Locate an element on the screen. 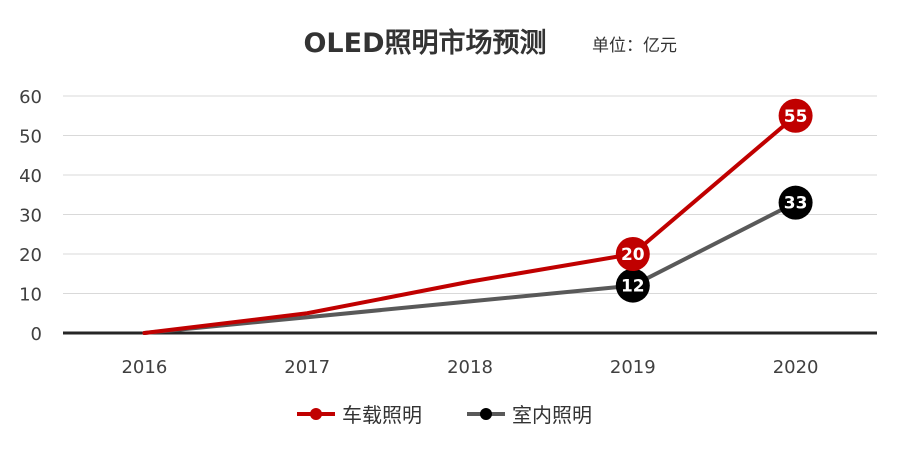 The image size is (900, 452). y-tick-label: 30 is located at coordinates (30, 216).